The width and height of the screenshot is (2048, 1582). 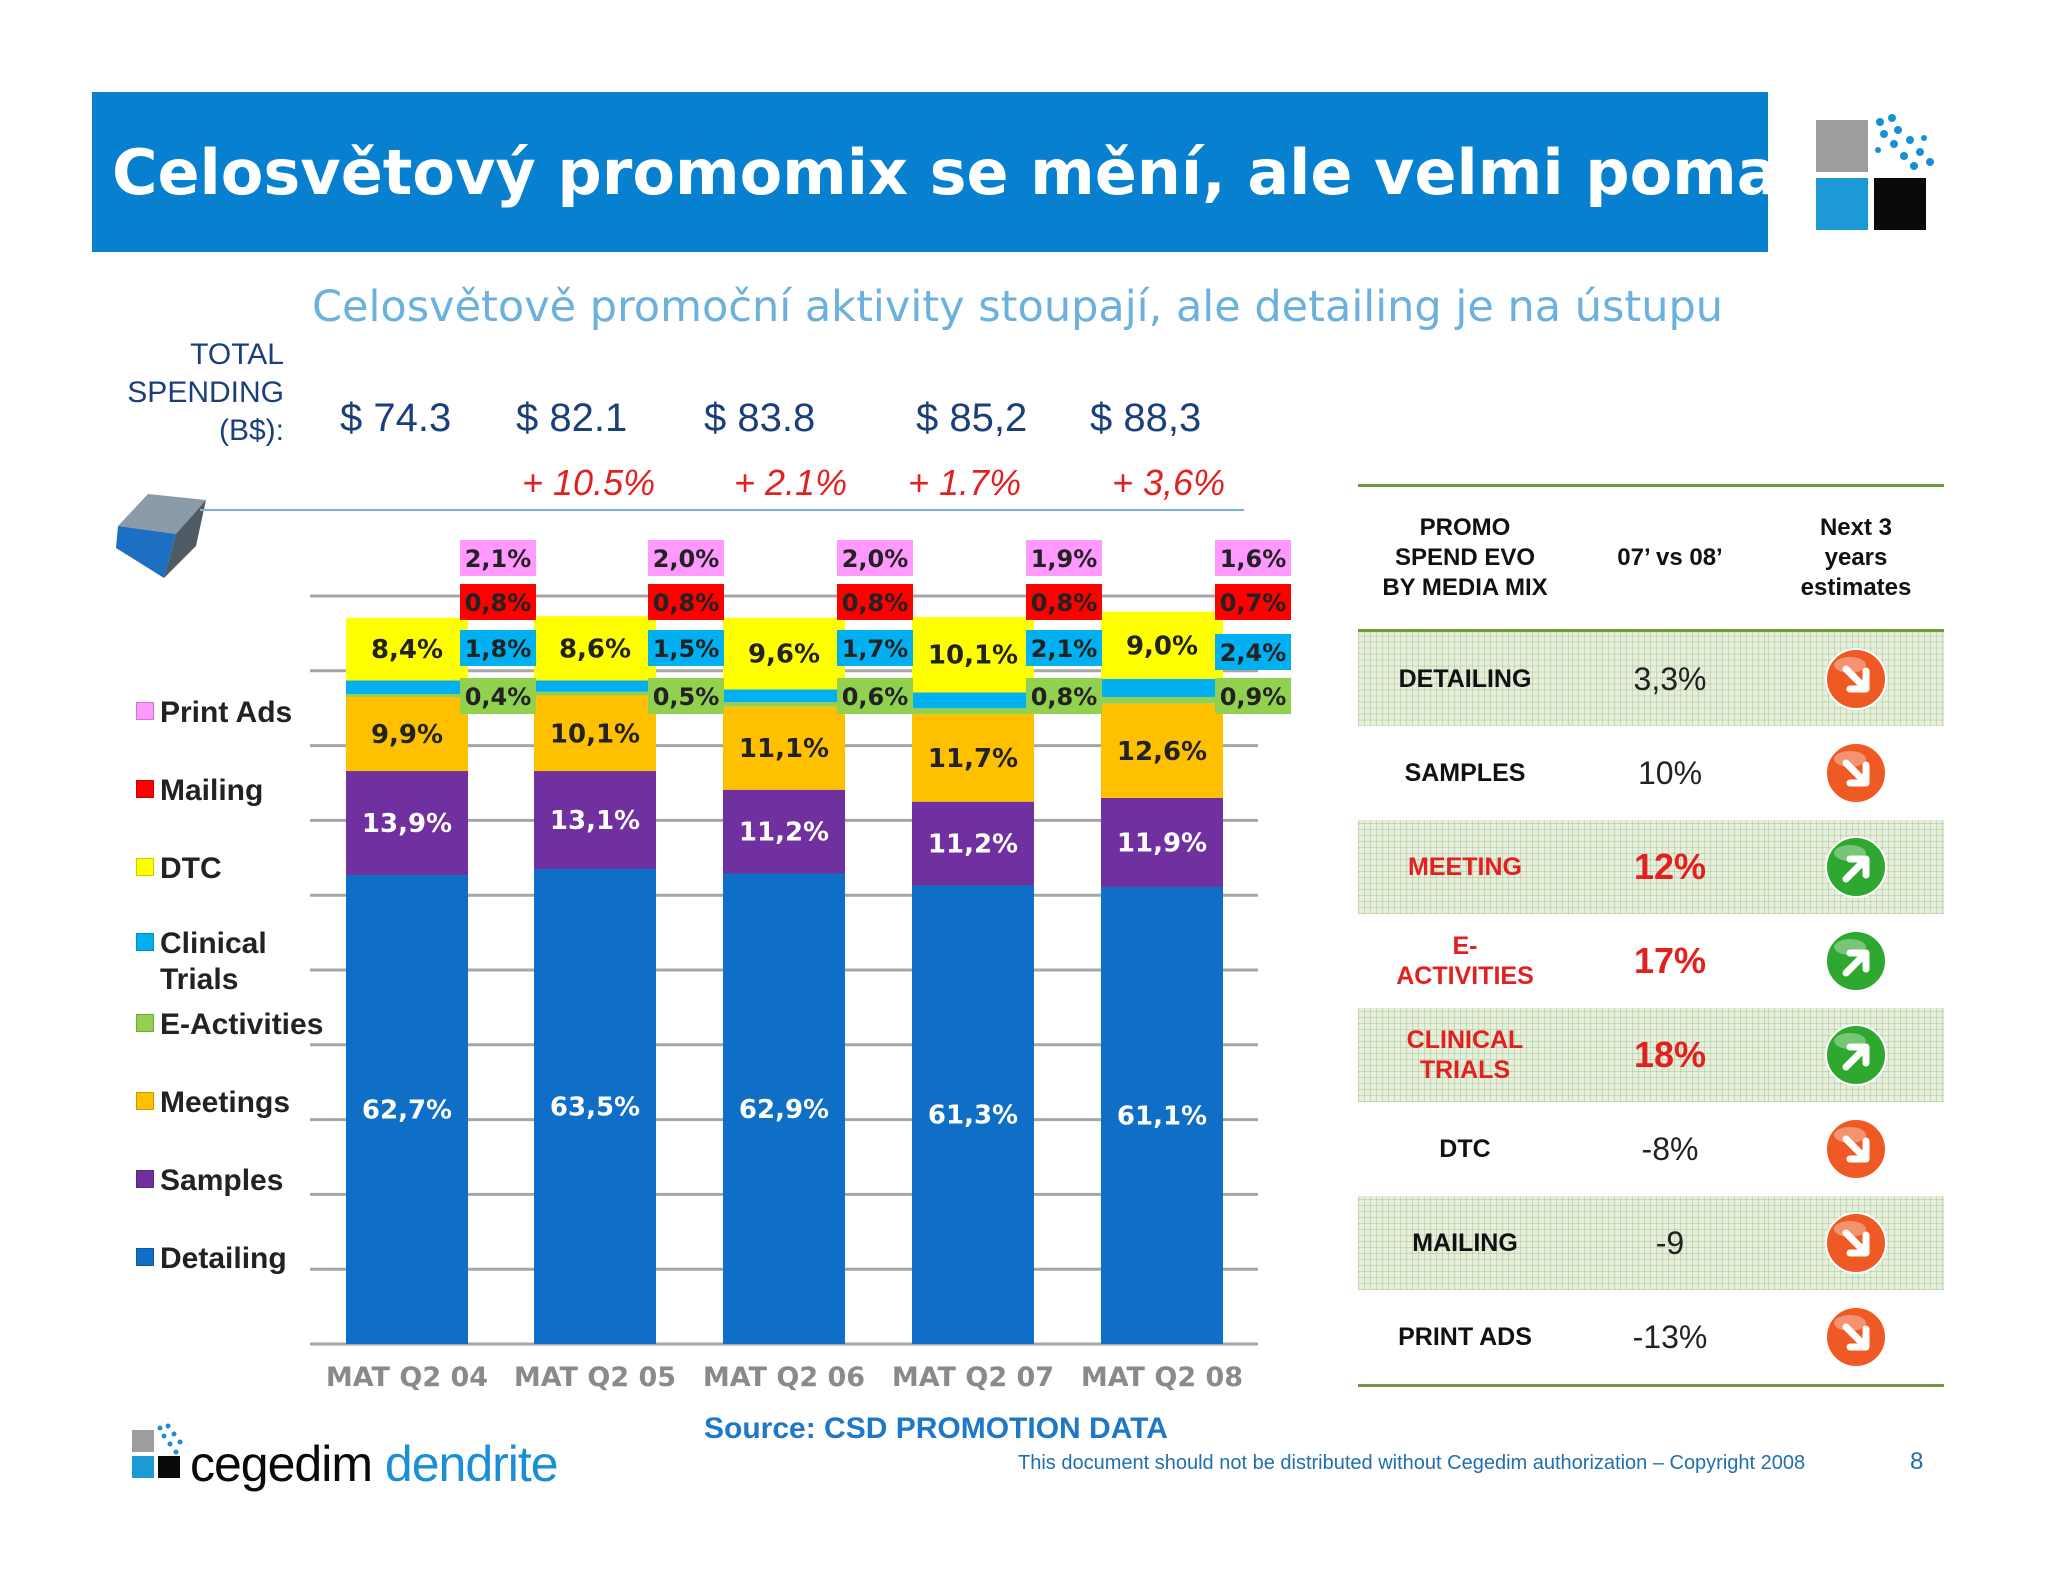 I want to click on table-row: E-ACTIVITIES 17%, so click(x=1651, y=961).